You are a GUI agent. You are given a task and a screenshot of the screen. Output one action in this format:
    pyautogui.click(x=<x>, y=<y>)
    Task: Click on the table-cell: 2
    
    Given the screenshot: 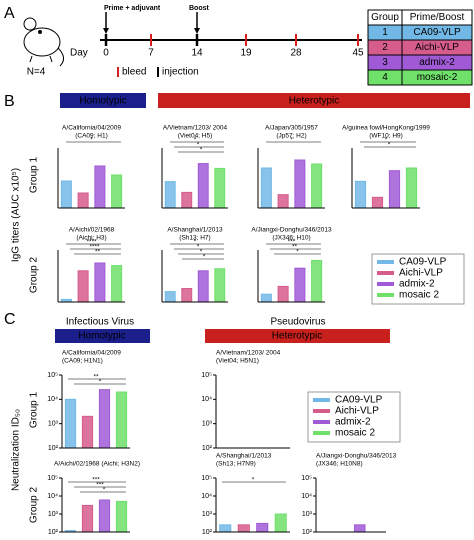 What is the action you would take?
    pyautogui.click(x=385, y=47)
    